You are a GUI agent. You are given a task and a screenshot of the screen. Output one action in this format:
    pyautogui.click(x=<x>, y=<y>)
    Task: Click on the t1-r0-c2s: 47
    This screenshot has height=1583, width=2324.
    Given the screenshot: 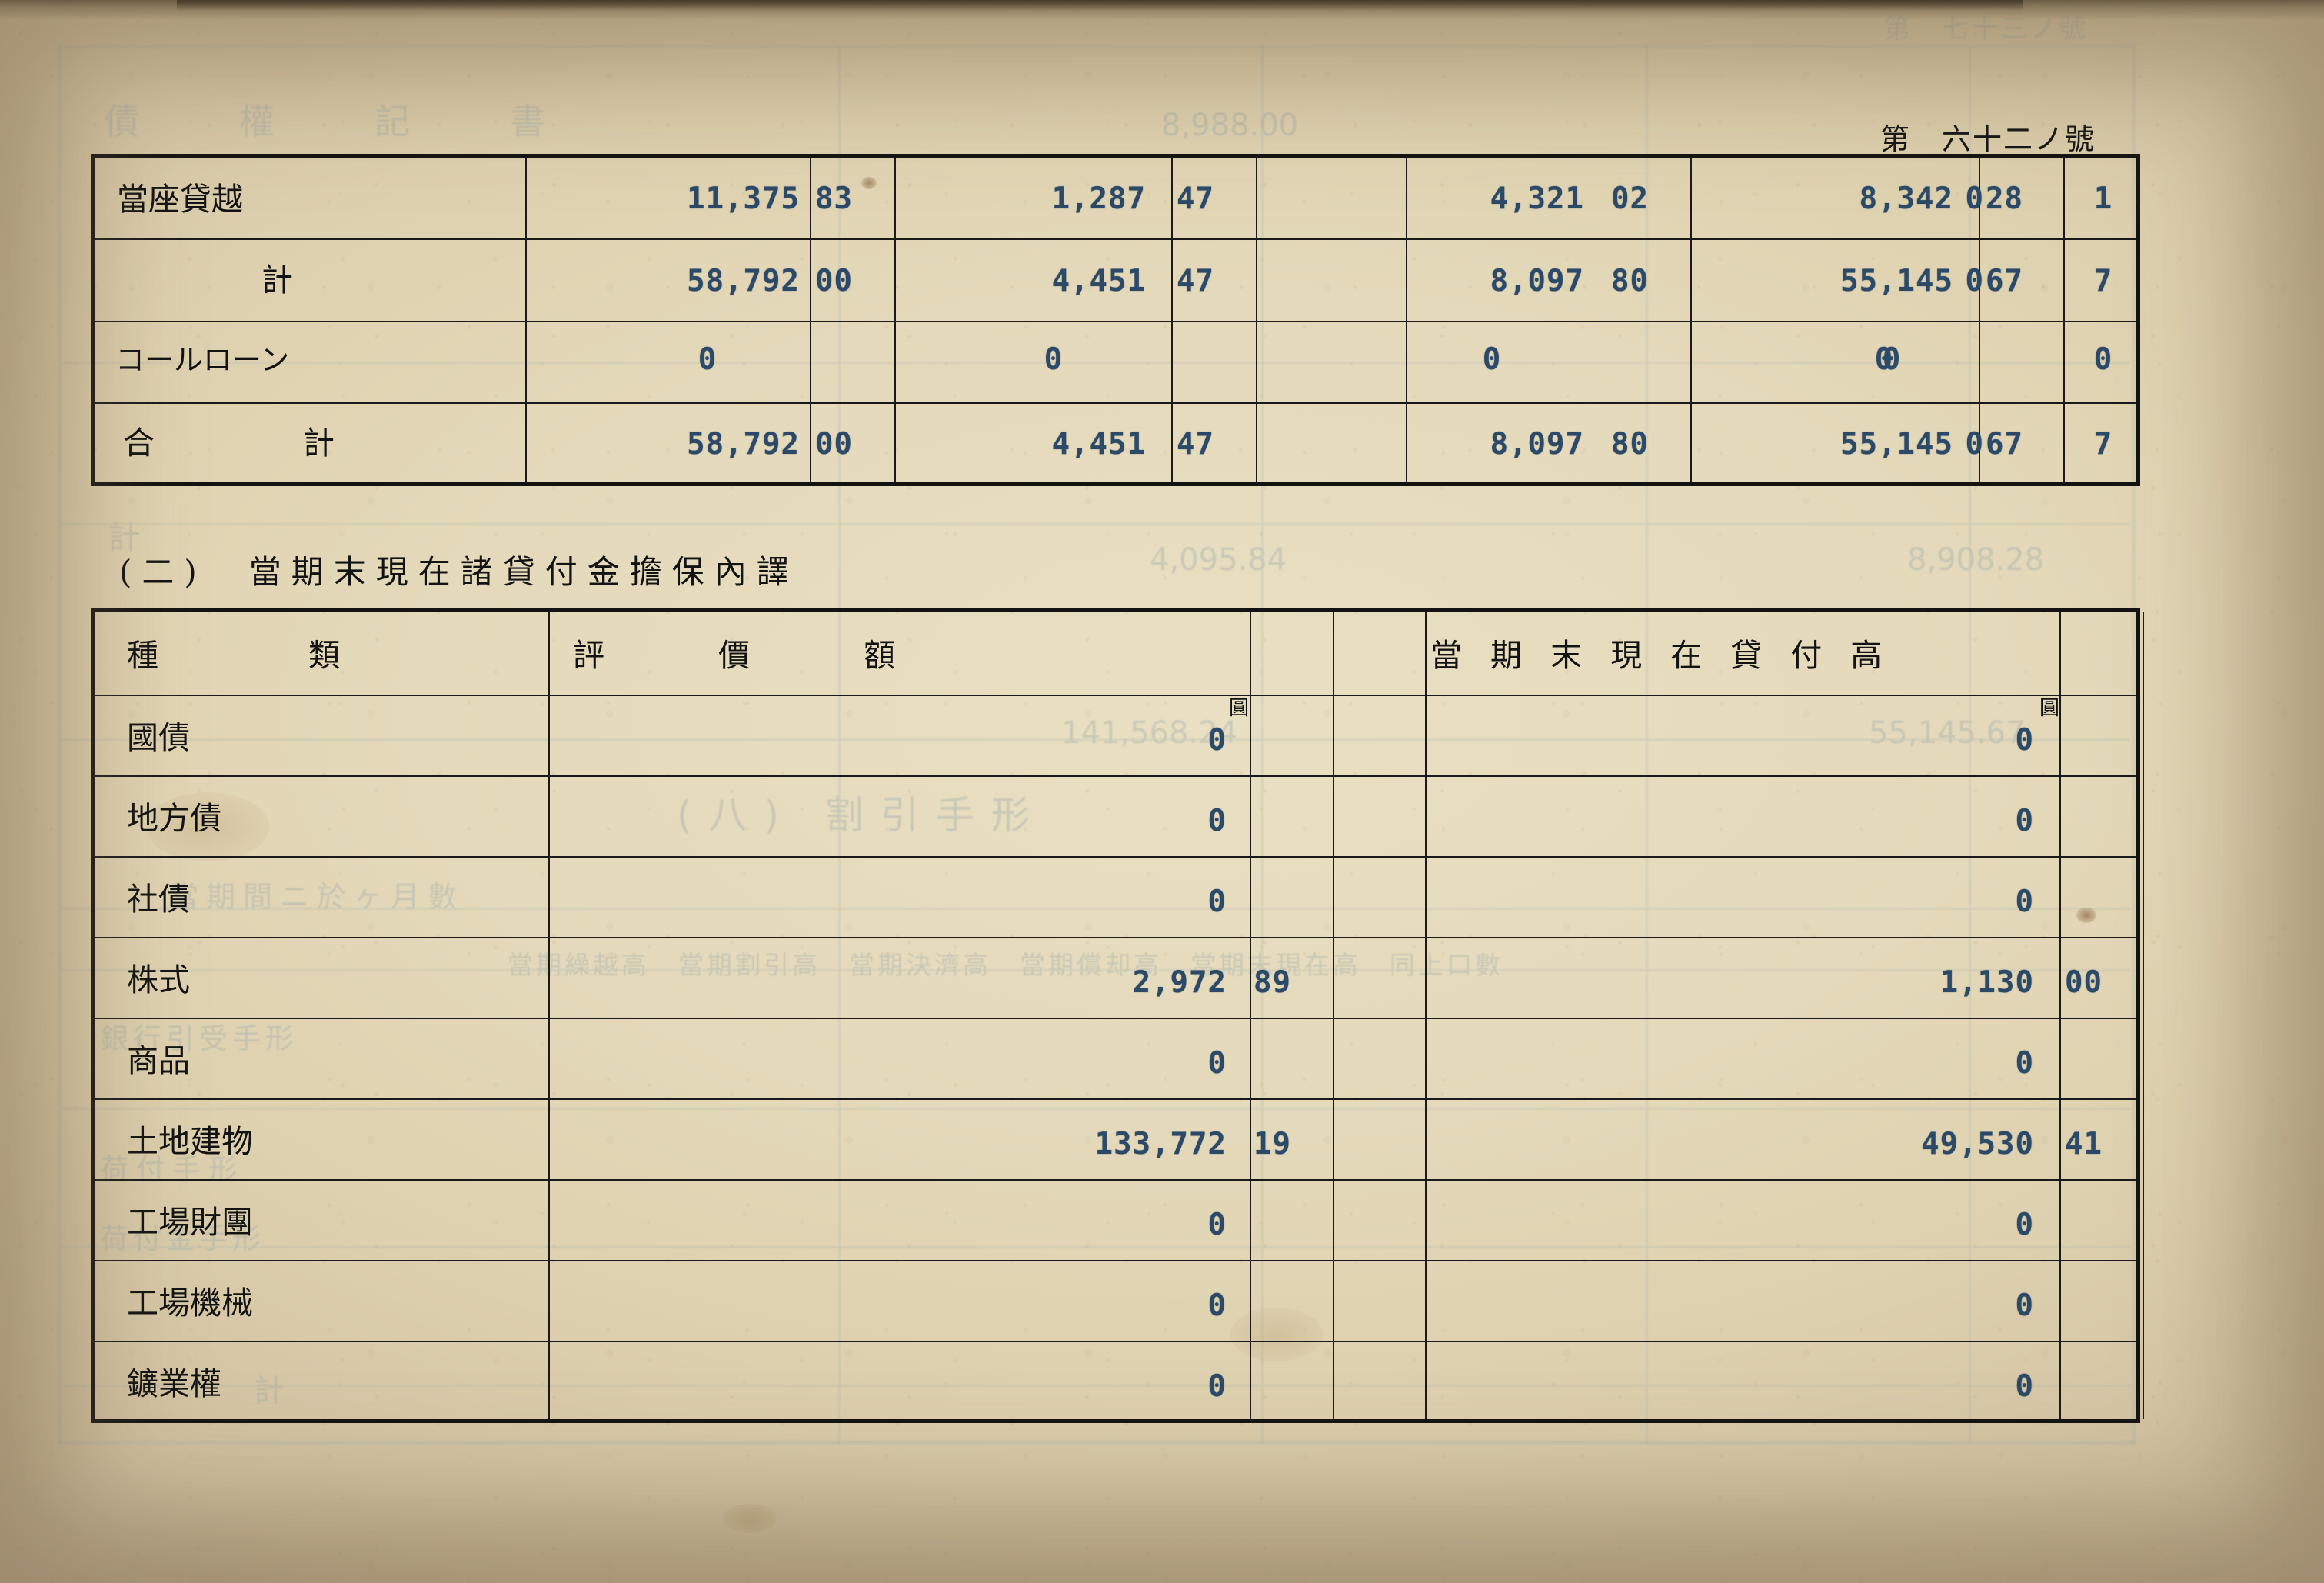 What is the action you would take?
    pyautogui.click(x=1195, y=199)
    